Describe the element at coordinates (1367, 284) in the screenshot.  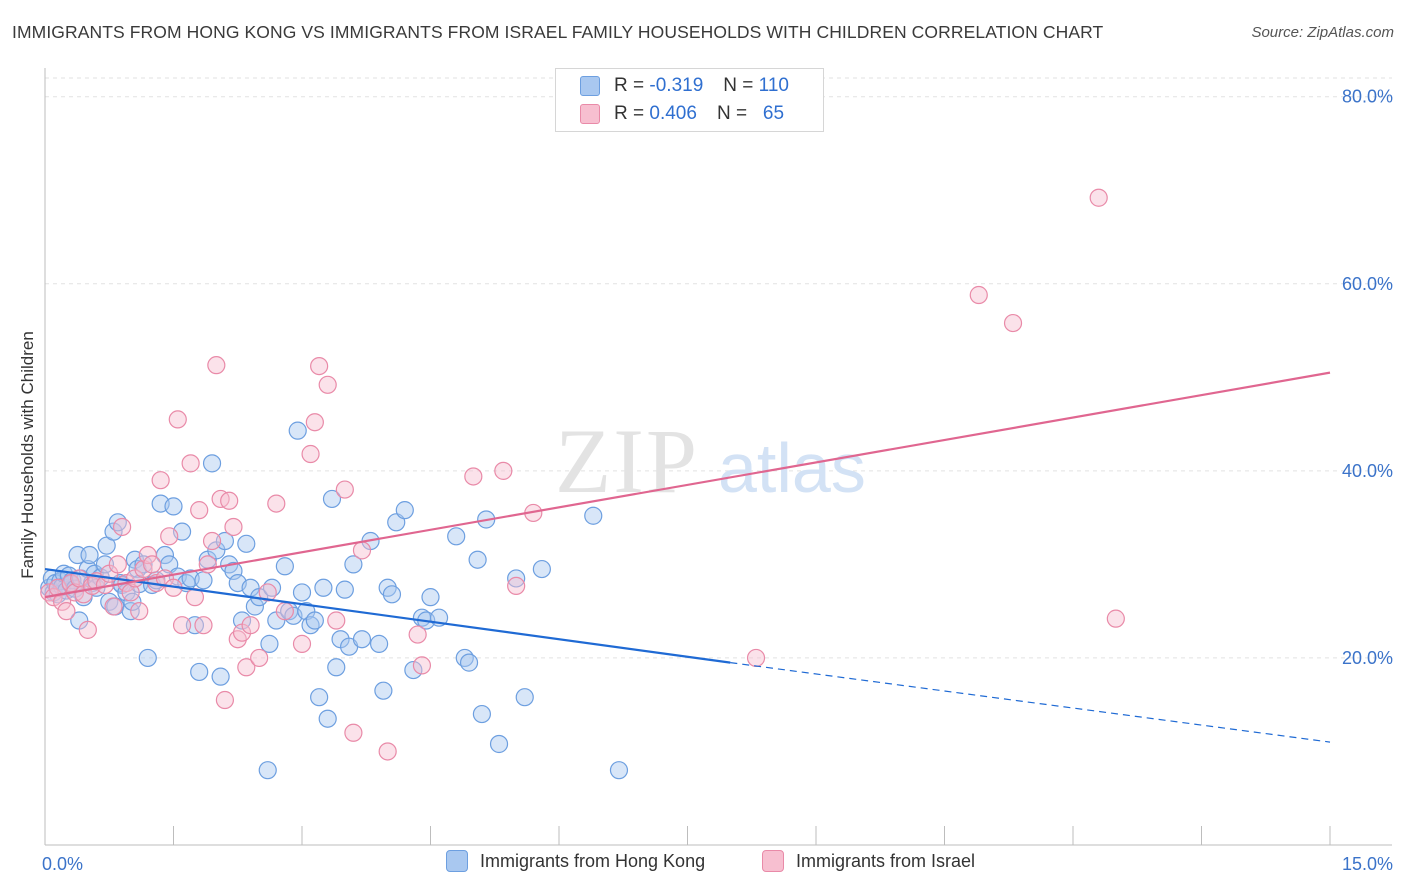
I see `y-tick-label: 60.0%` at that location.